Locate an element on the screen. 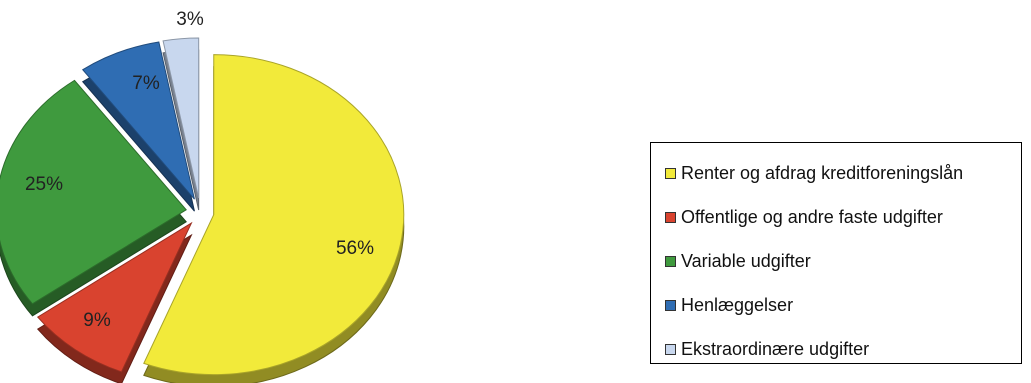 The height and width of the screenshot is (383, 1031). slice-label-henlaeggelser: 7% is located at coordinates (146, 83).